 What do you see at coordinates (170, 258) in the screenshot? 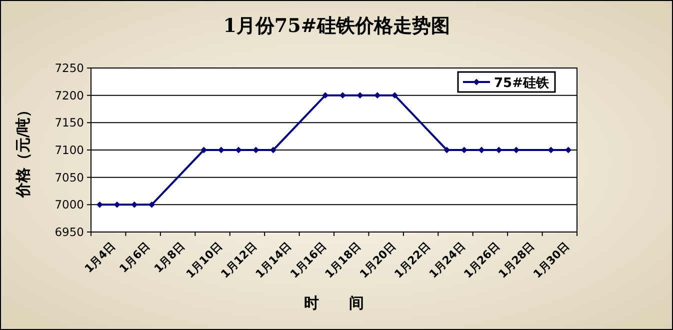
I see `x-tick-label: 1月8日` at bounding box center [170, 258].